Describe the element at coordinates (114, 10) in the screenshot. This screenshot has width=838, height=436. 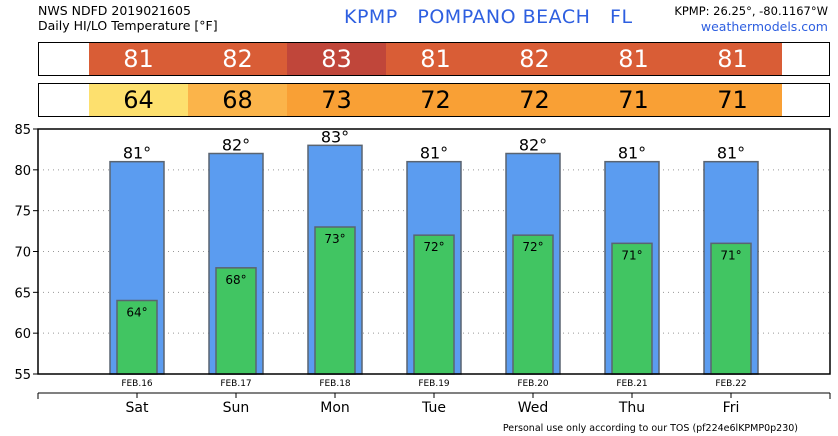
I see `run-label: NWS NDFD 2019021605` at that location.